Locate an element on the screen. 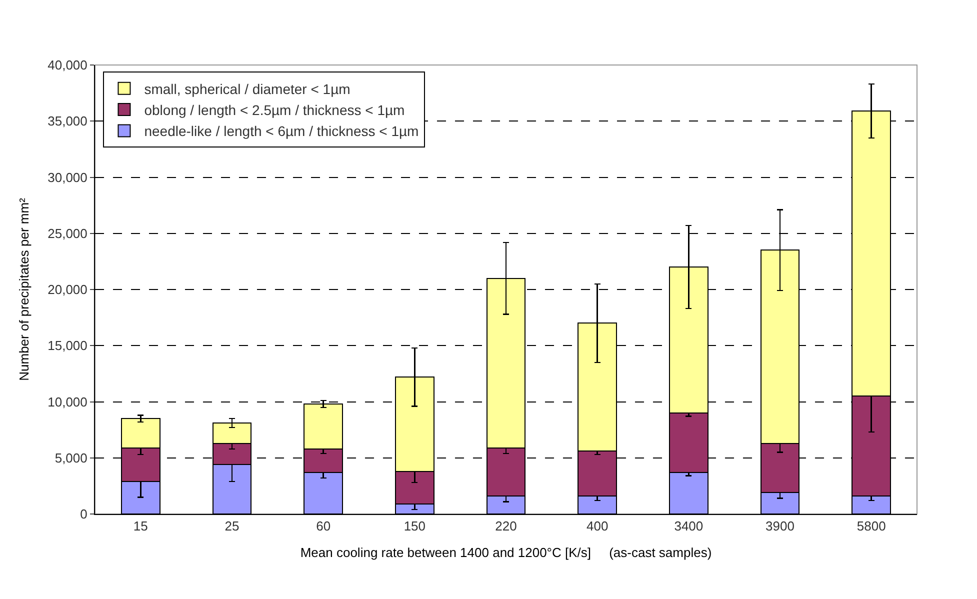 The height and width of the screenshot is (599, 977). y-tick-label: 25,000 is located at coordinates (68, 233).